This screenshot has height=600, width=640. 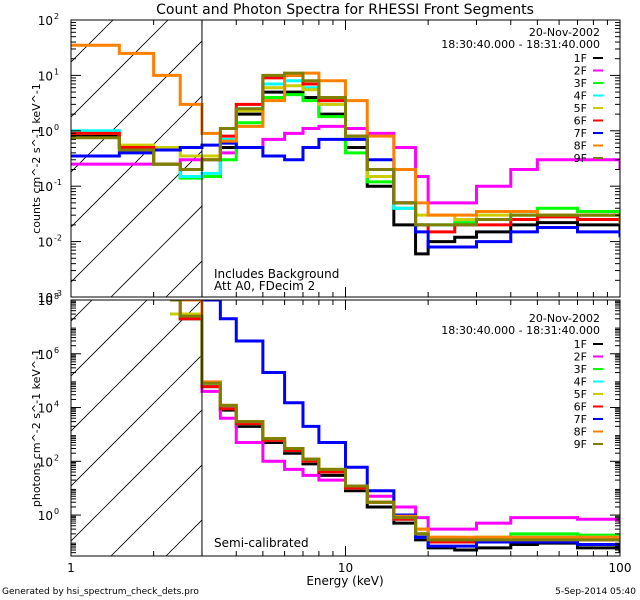 I want to click on y-tick-label-exponent: 8, so click(x=56, y=296).